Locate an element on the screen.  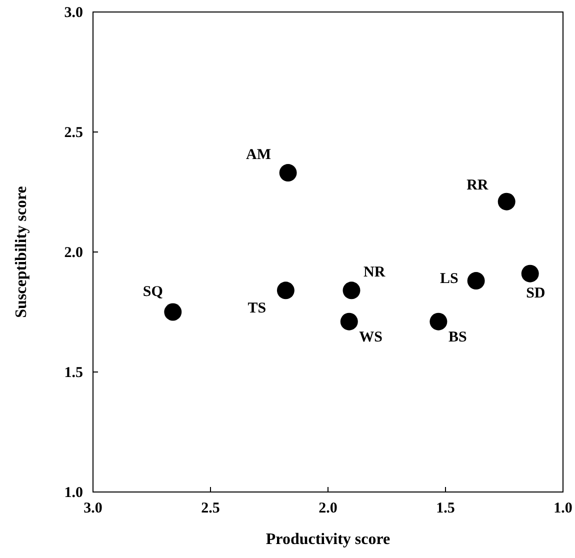
x-tick-label: 3.0 is located at coordinates (93, 508).